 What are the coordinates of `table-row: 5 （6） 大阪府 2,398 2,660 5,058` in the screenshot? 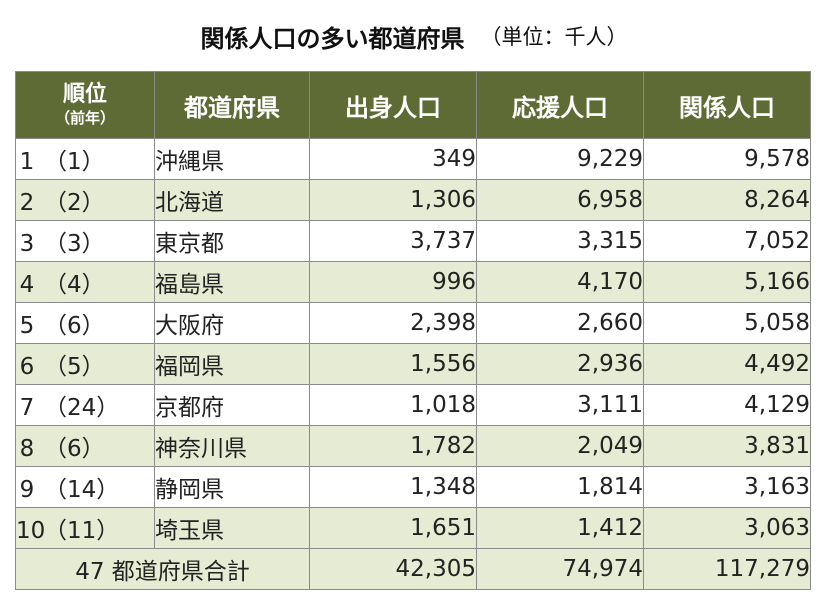 It's located at (413, 323).